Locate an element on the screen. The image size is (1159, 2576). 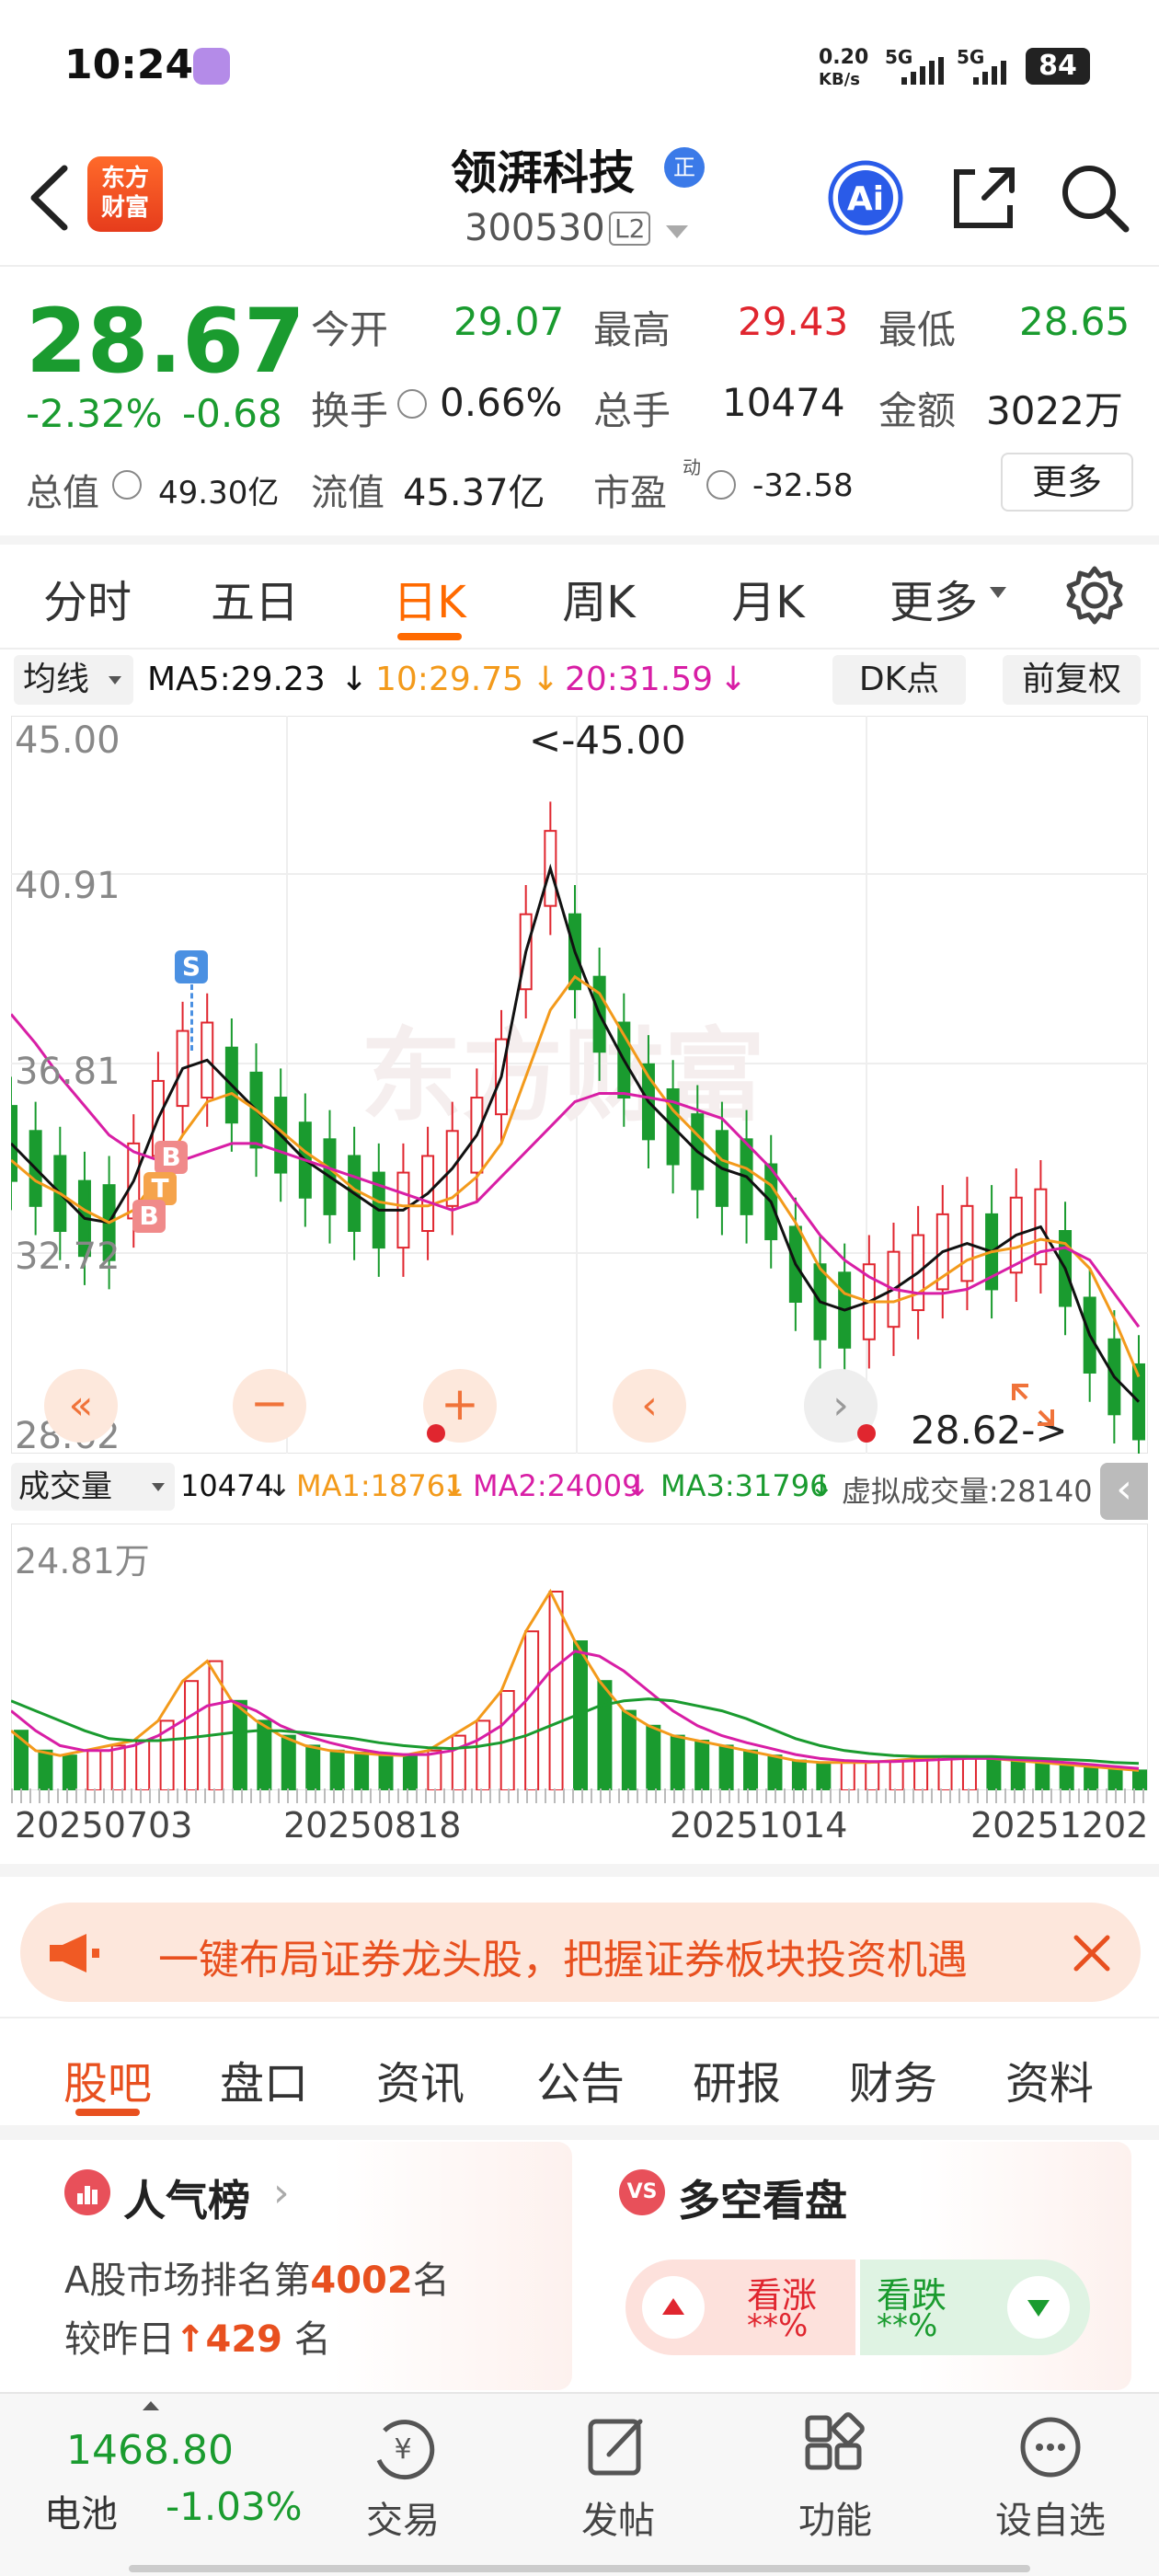
fq-button: 前复权 is located at coordinates (1072, 680).